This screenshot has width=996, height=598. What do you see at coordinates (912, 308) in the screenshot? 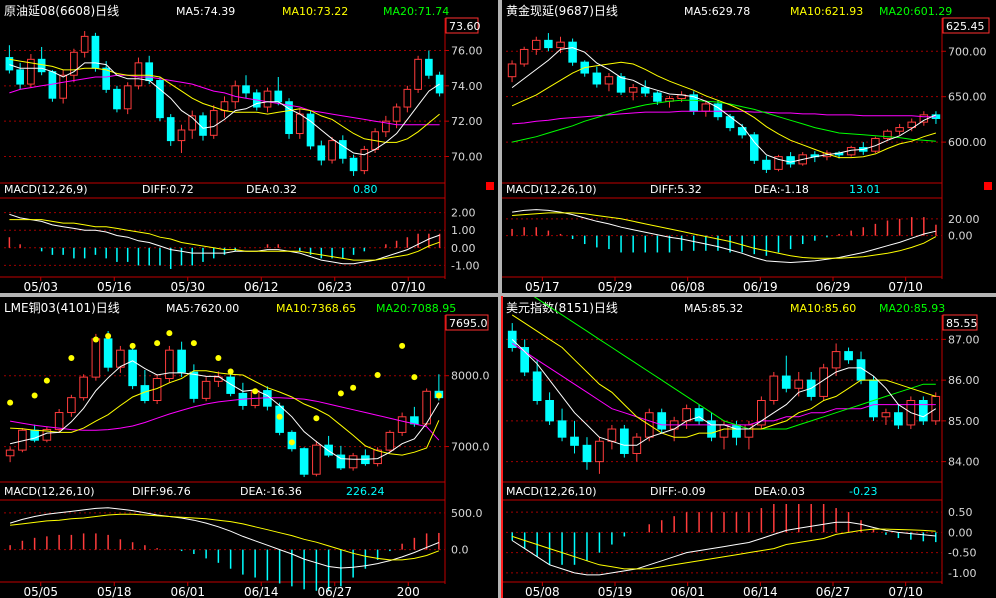
I see `ma20-label: MA20:85.93` at bounding box center [912, 308].